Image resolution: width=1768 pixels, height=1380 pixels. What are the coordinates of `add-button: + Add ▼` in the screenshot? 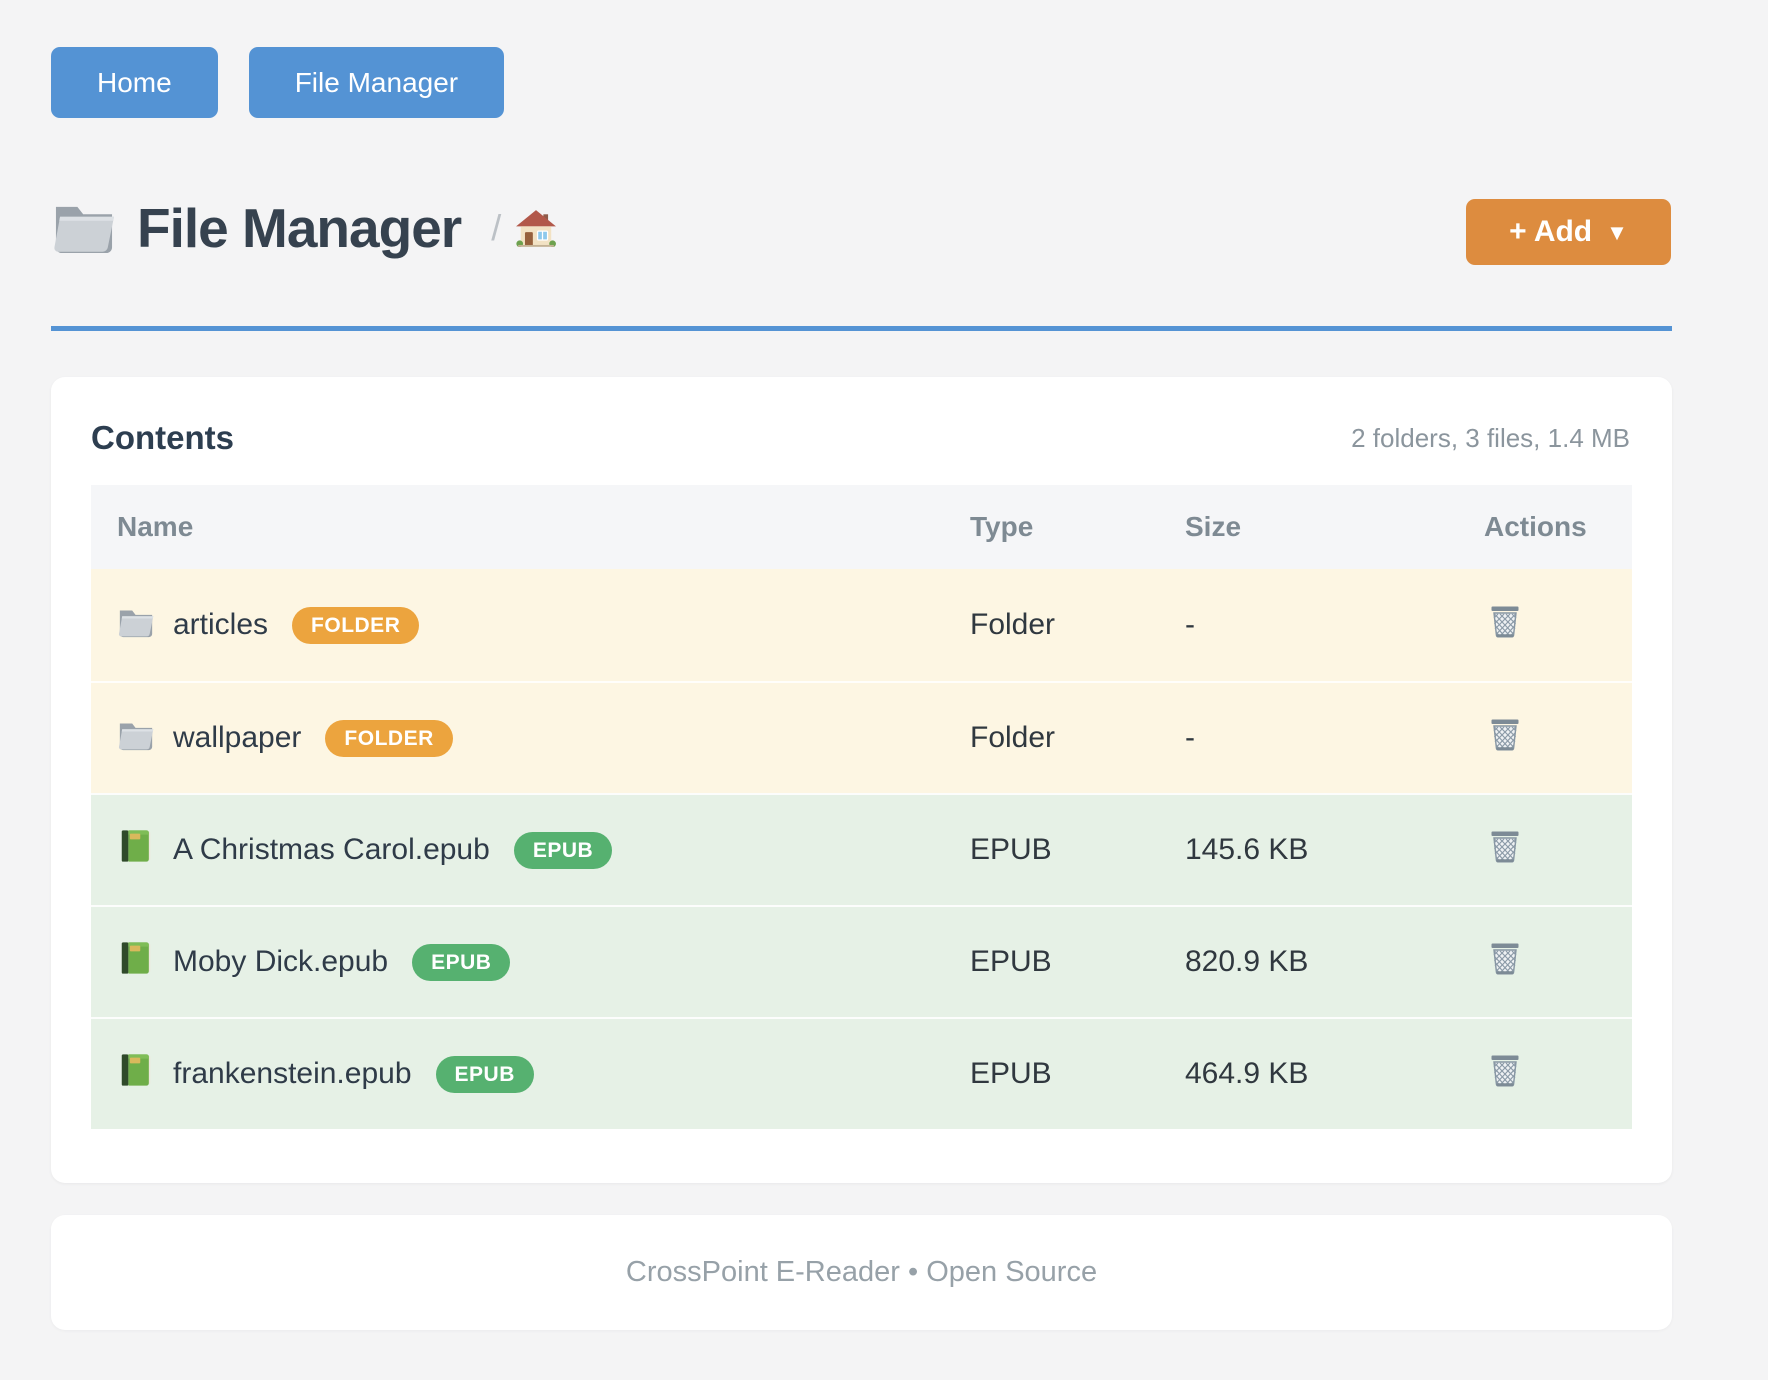 It's located at (1568, 232).